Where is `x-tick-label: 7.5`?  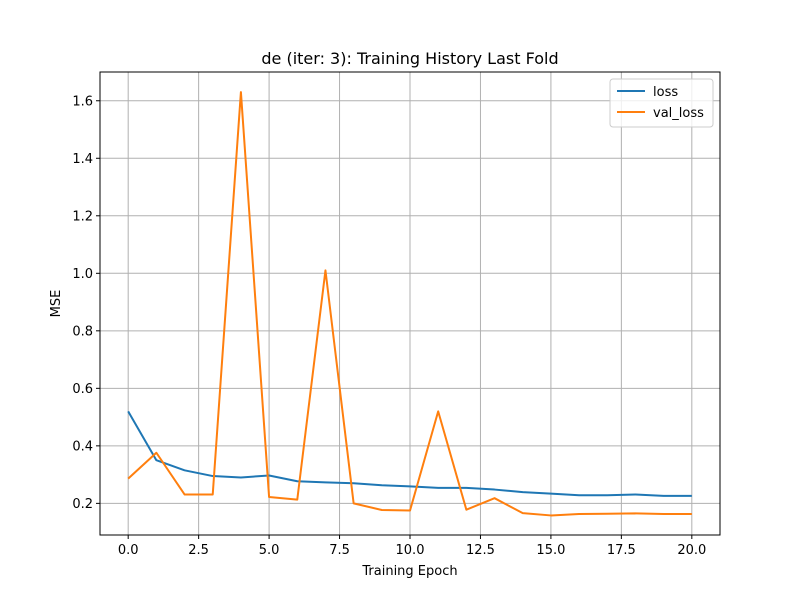
x-tick-label: 7.5 is located at coordinates (339, 550).